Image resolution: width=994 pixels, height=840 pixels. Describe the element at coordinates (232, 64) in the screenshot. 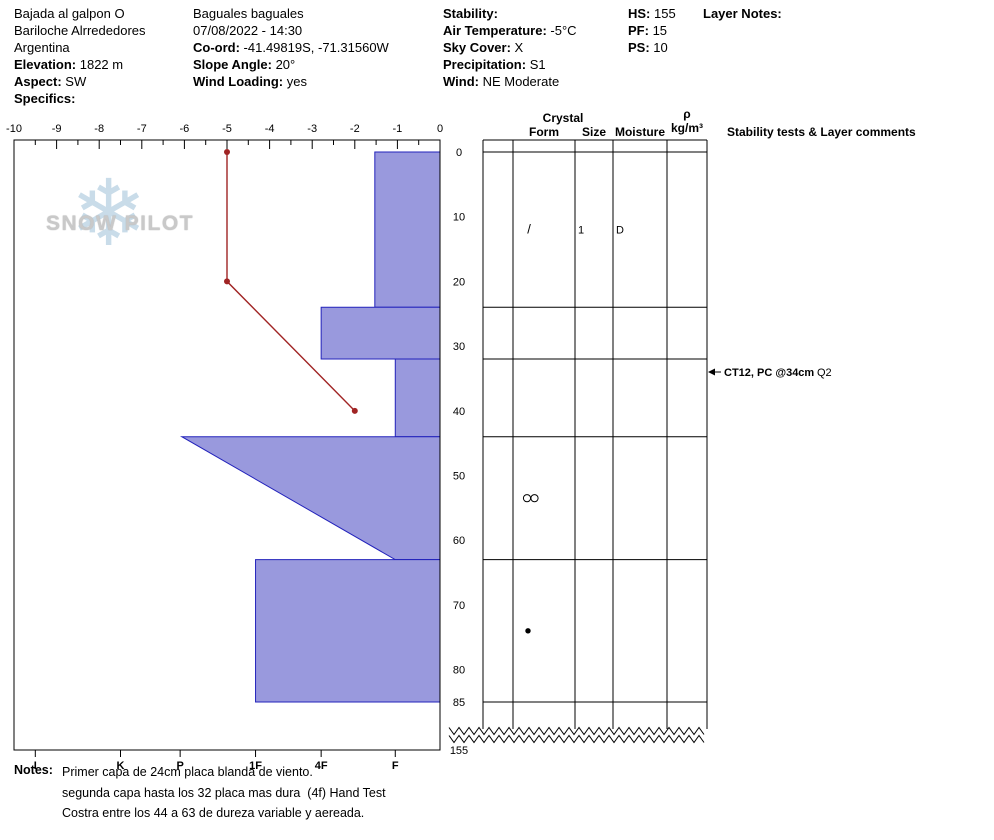

I see `field-label: Slope Angle:` at that location.